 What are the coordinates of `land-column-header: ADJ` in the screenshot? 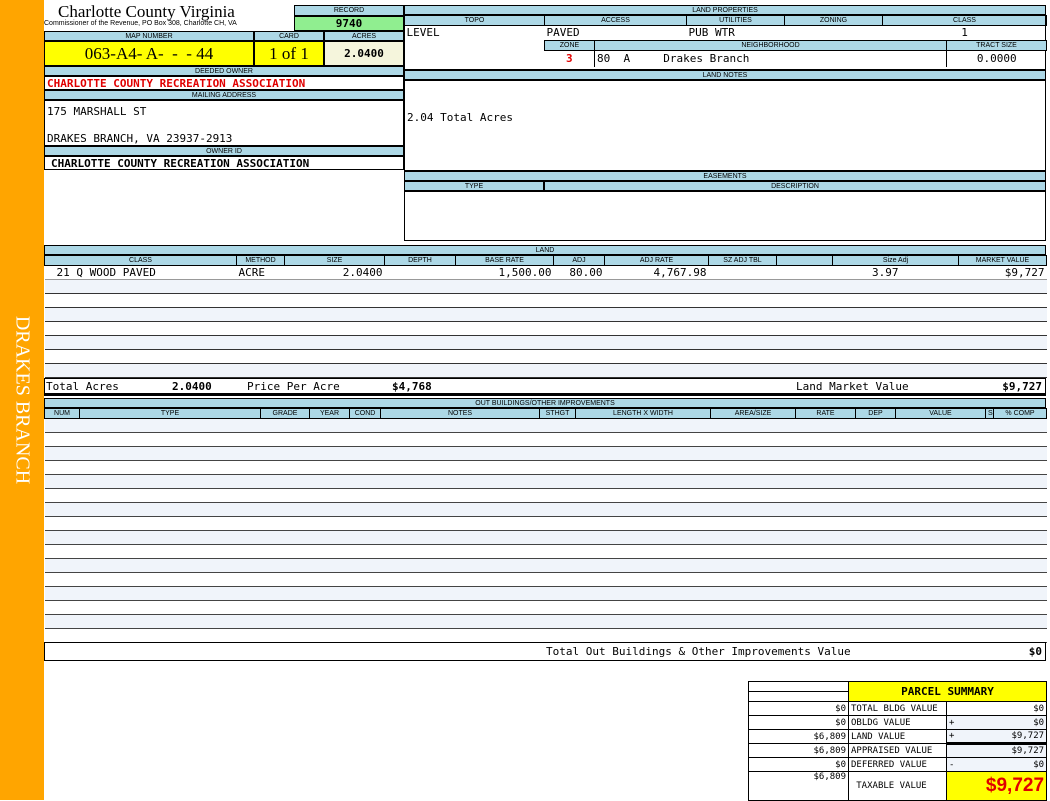 It's located at (579, 260).